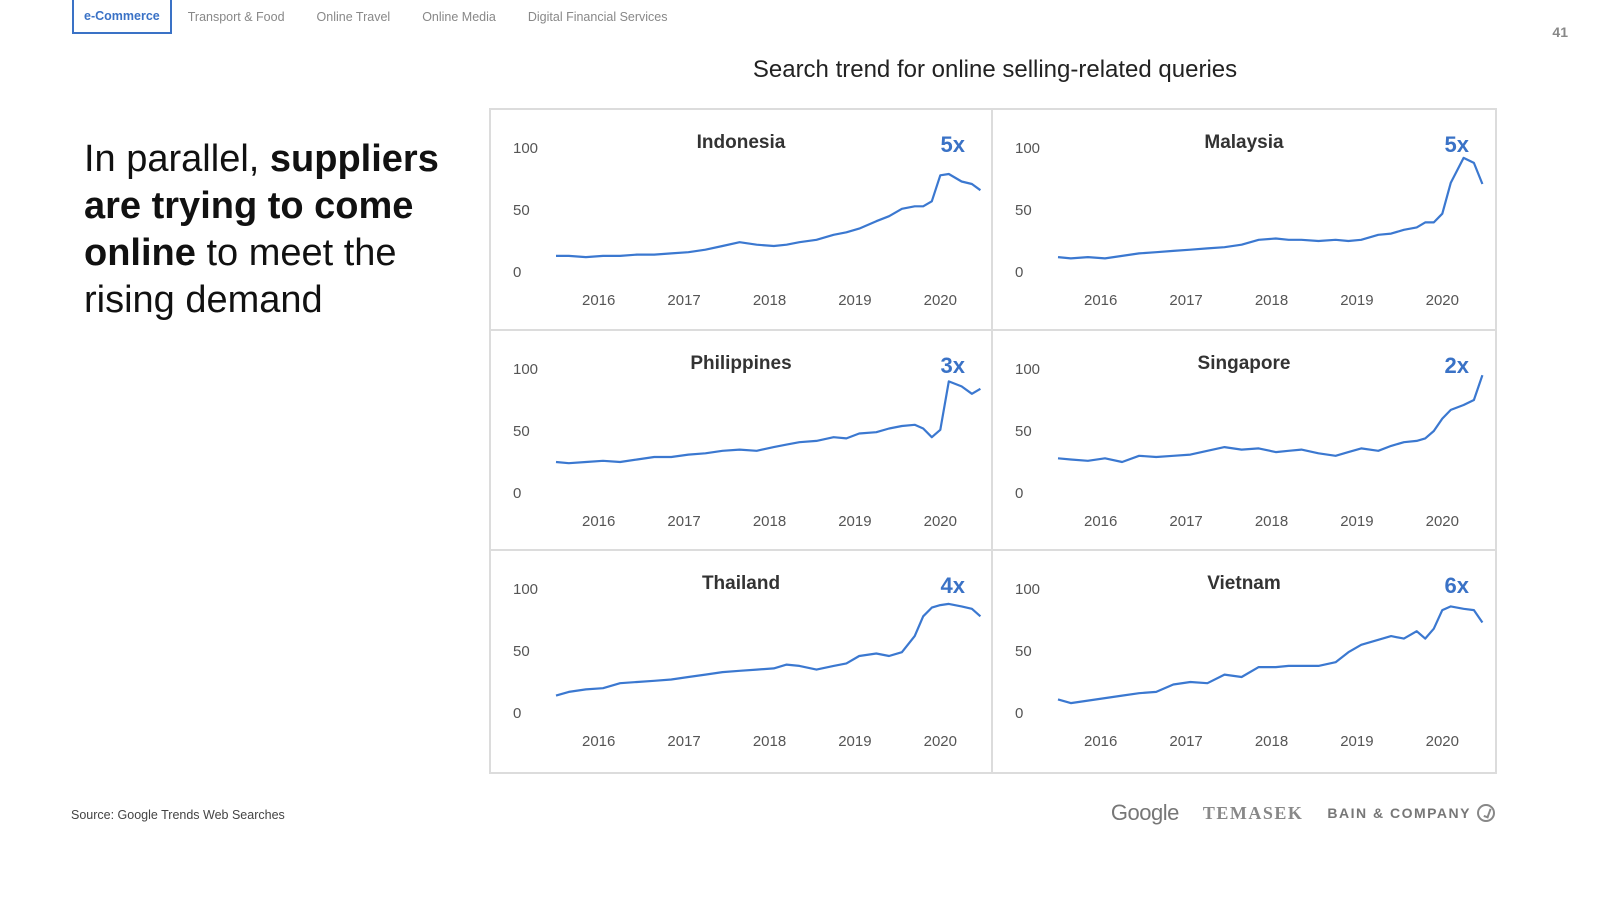 The width and height of the screenshot is (1600, 900). Describe the element at coordinates (952, 586) in the screenshot. I see `growth-multiplier: 4x` at that location.